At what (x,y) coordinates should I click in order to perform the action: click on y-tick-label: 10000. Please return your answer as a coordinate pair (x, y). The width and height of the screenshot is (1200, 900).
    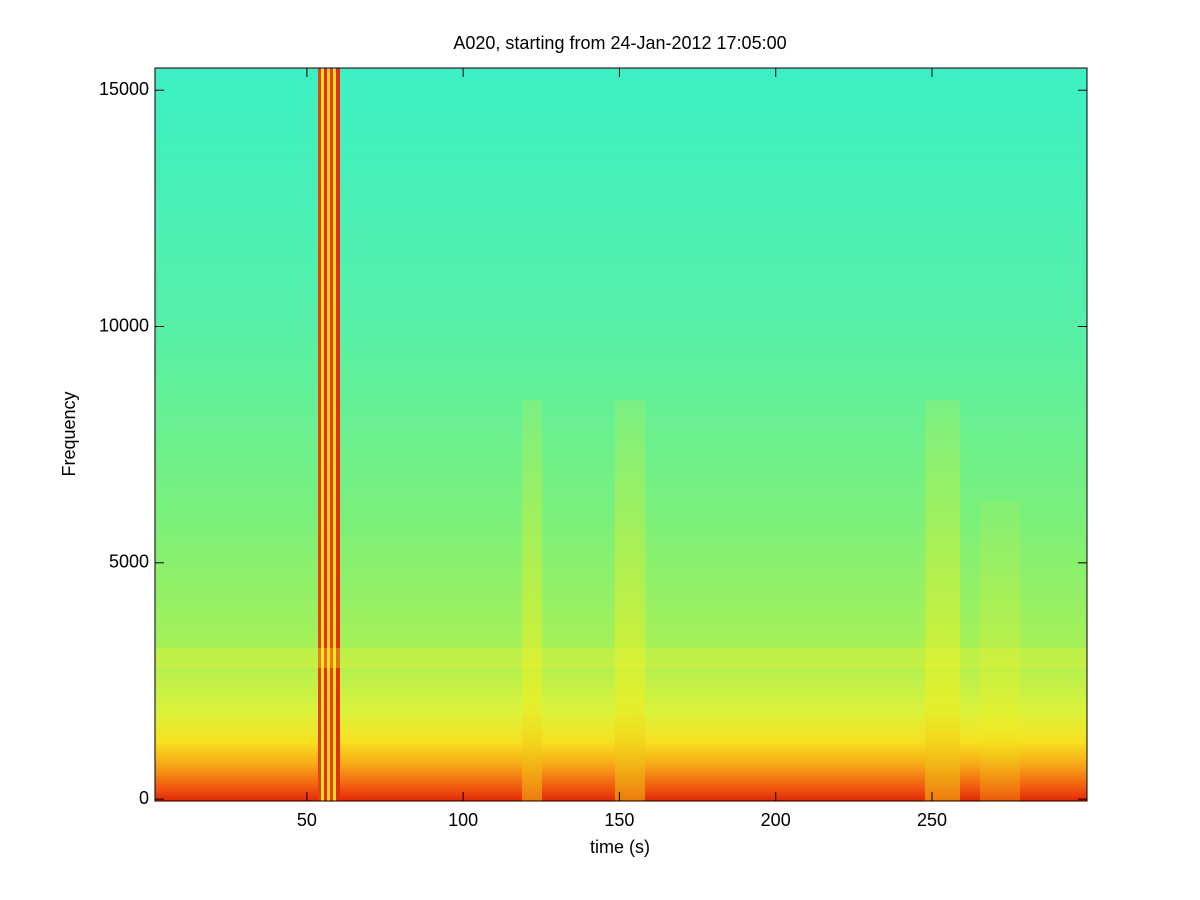
    Looking at the image, I should click on (124, 325).